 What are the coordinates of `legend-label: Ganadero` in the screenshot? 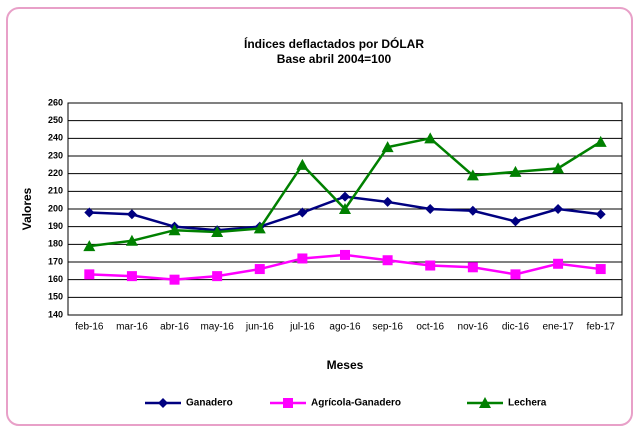 It's located at (209, 403).